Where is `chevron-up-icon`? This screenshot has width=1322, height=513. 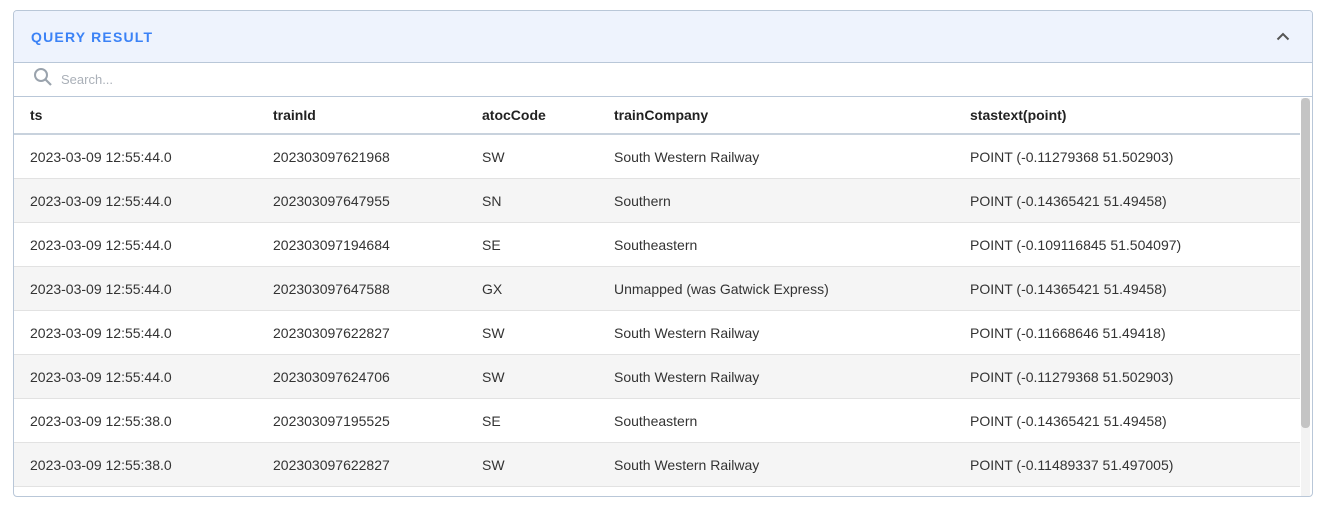
chevron-up-icon is located at coordinates (1283, 37).